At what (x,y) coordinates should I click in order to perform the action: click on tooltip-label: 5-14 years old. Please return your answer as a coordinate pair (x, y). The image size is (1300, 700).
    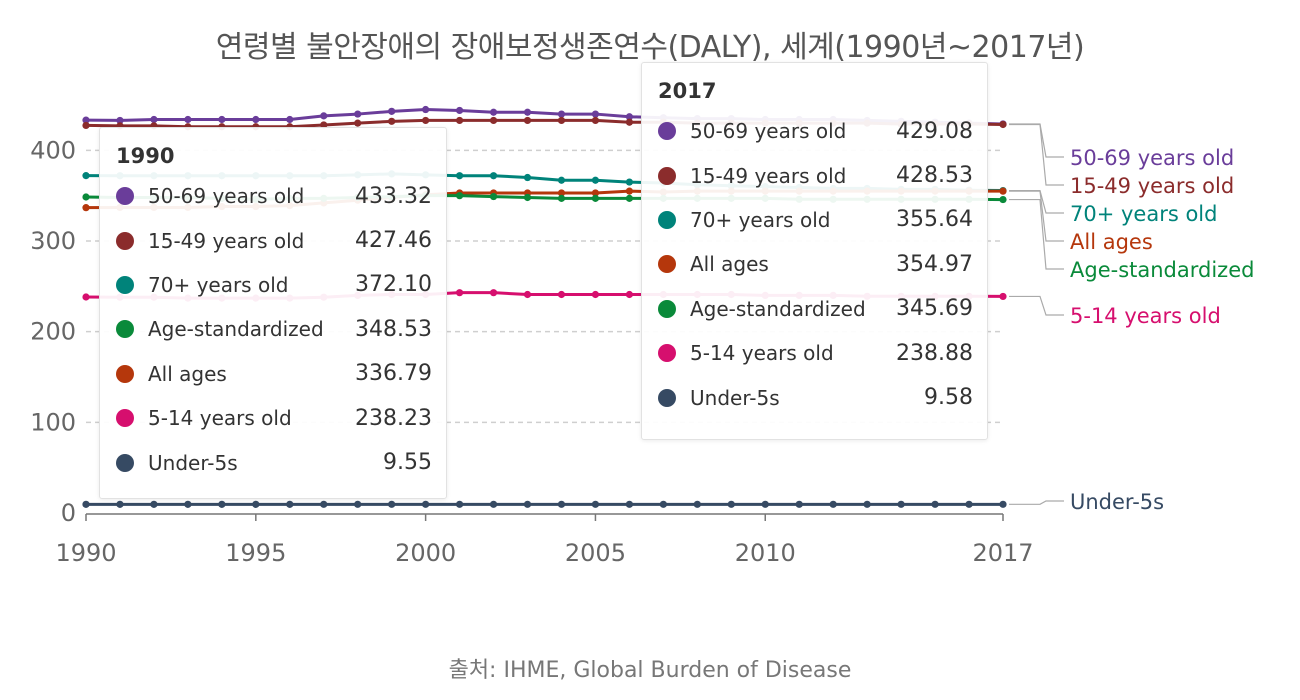
    Looking at the image, I should click on (220, 418).